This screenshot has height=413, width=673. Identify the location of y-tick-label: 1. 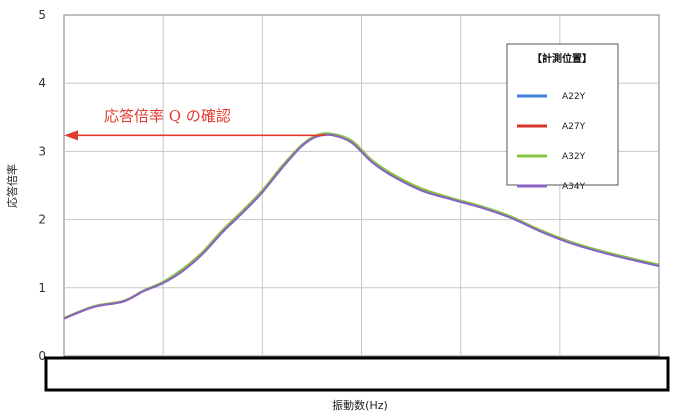
(42, 288).